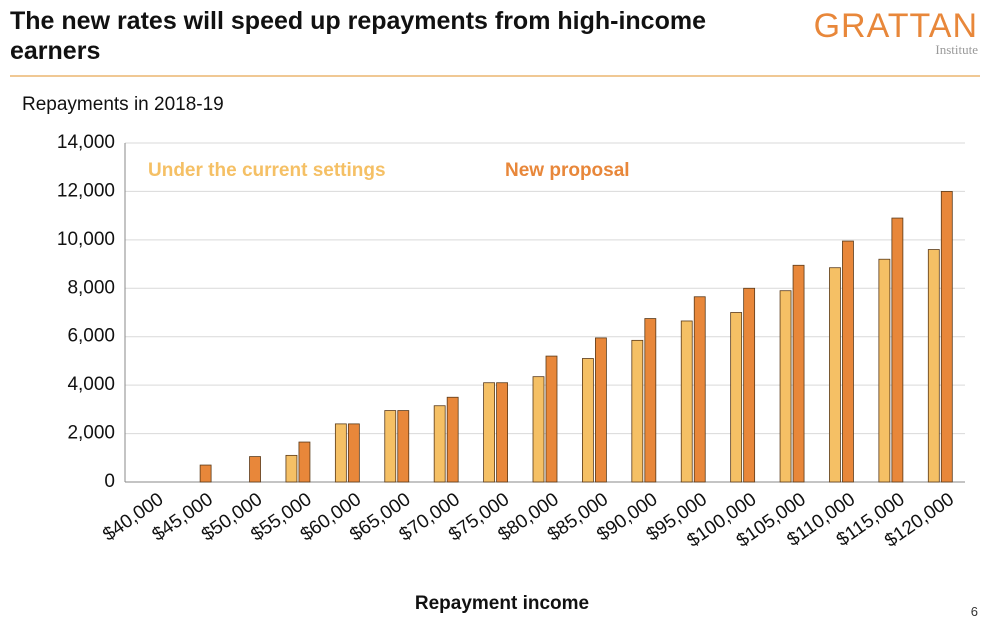 Image resolution: width=1000 pixels, height=627 pixels. I want to click on x-axis-label: Repayment income, so click(502, 603).